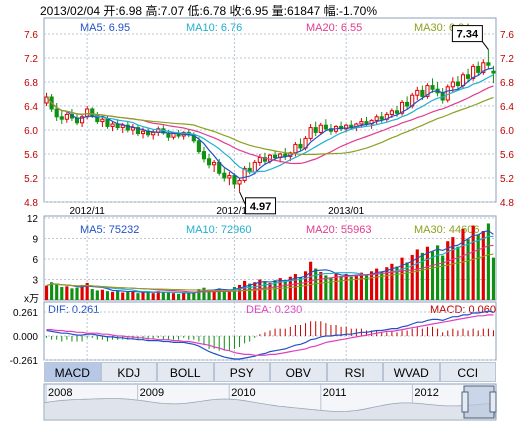 This screenshot has width=520, height=426. I want to click on volume-ma10-line, so click(270, 264).